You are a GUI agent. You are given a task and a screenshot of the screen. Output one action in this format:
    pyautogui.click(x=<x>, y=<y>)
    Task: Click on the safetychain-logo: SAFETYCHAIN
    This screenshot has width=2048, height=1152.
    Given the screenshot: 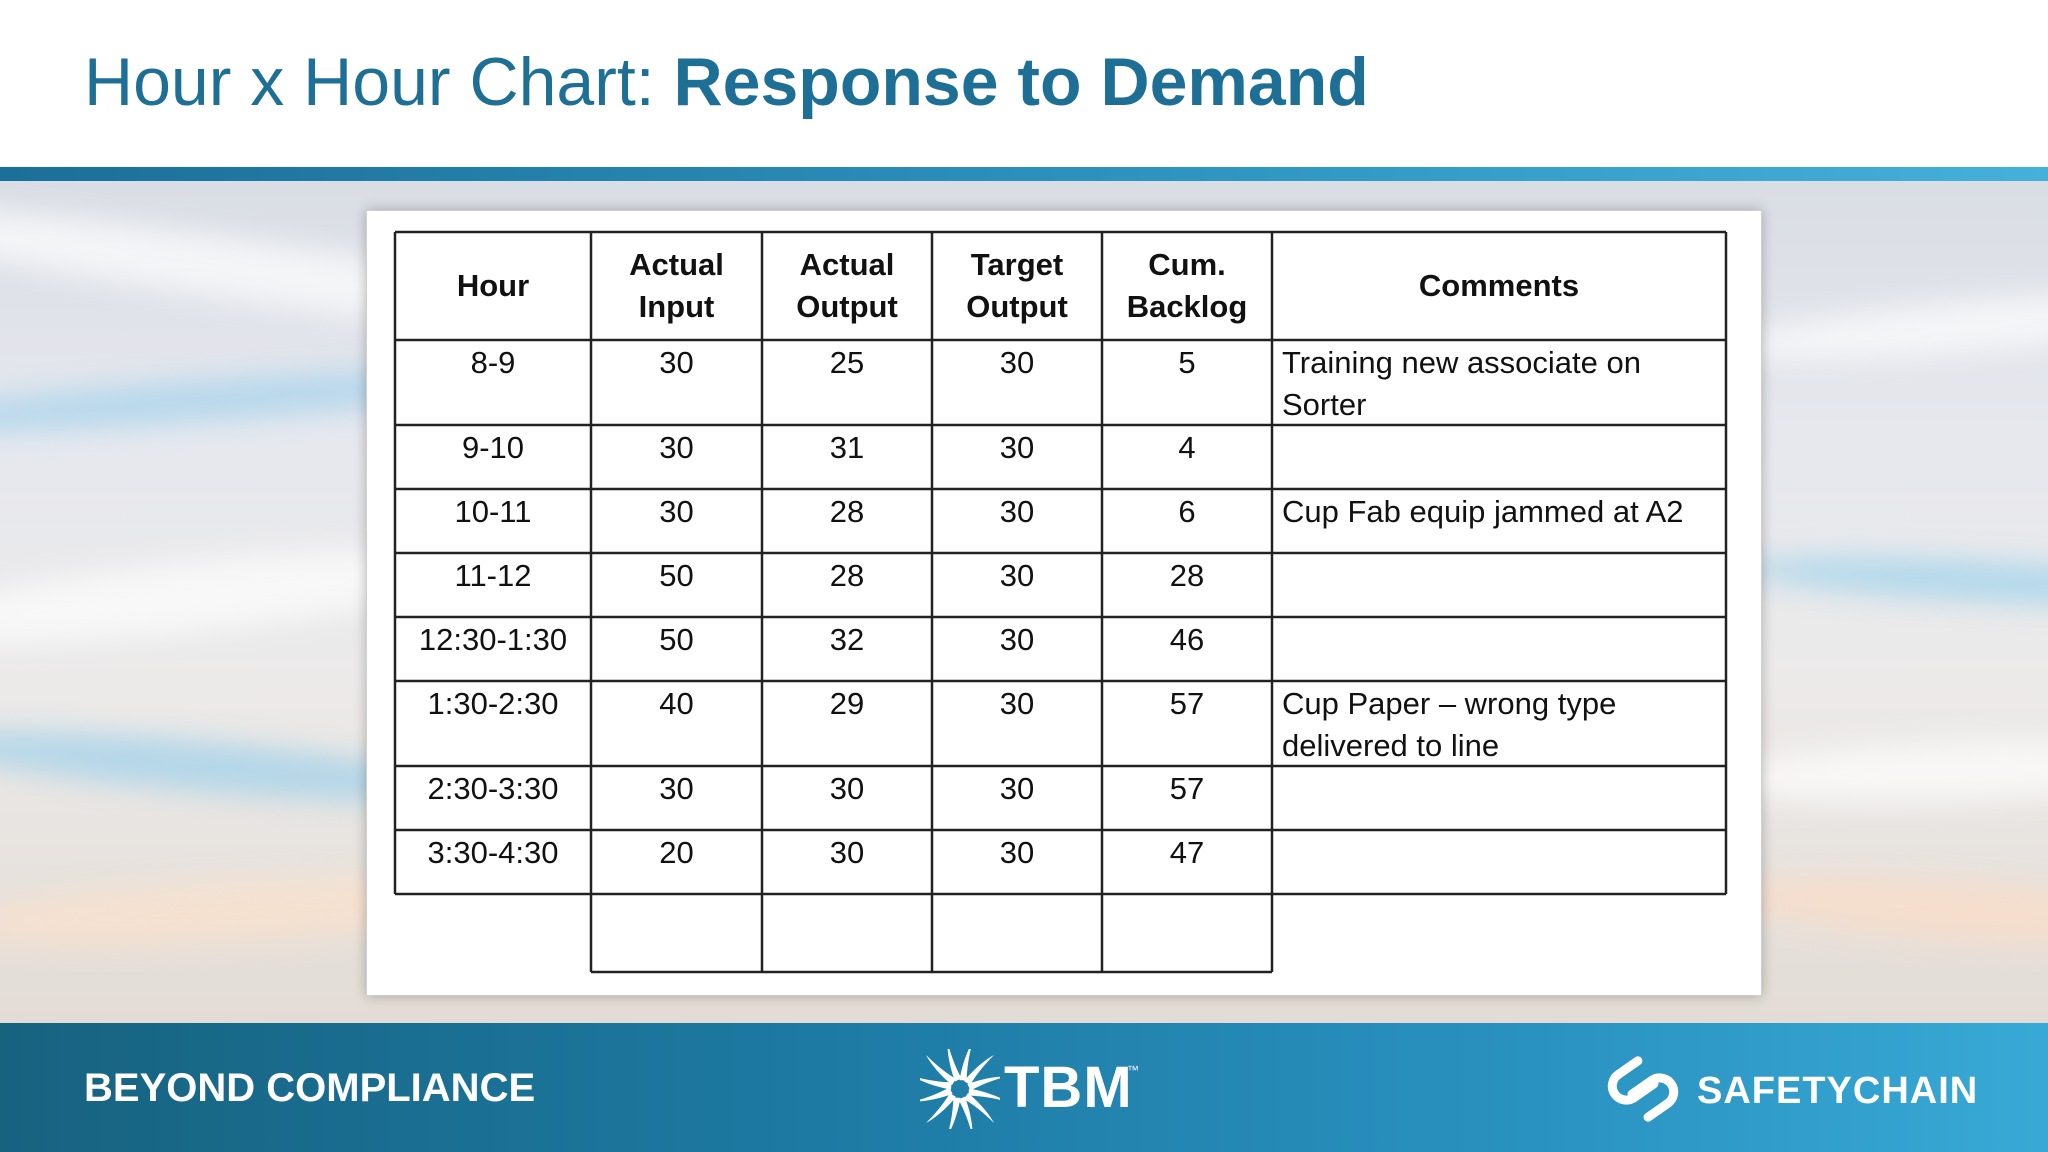 What is the action you would take?
    pyautogui.click(x=1791, y=1089)
    